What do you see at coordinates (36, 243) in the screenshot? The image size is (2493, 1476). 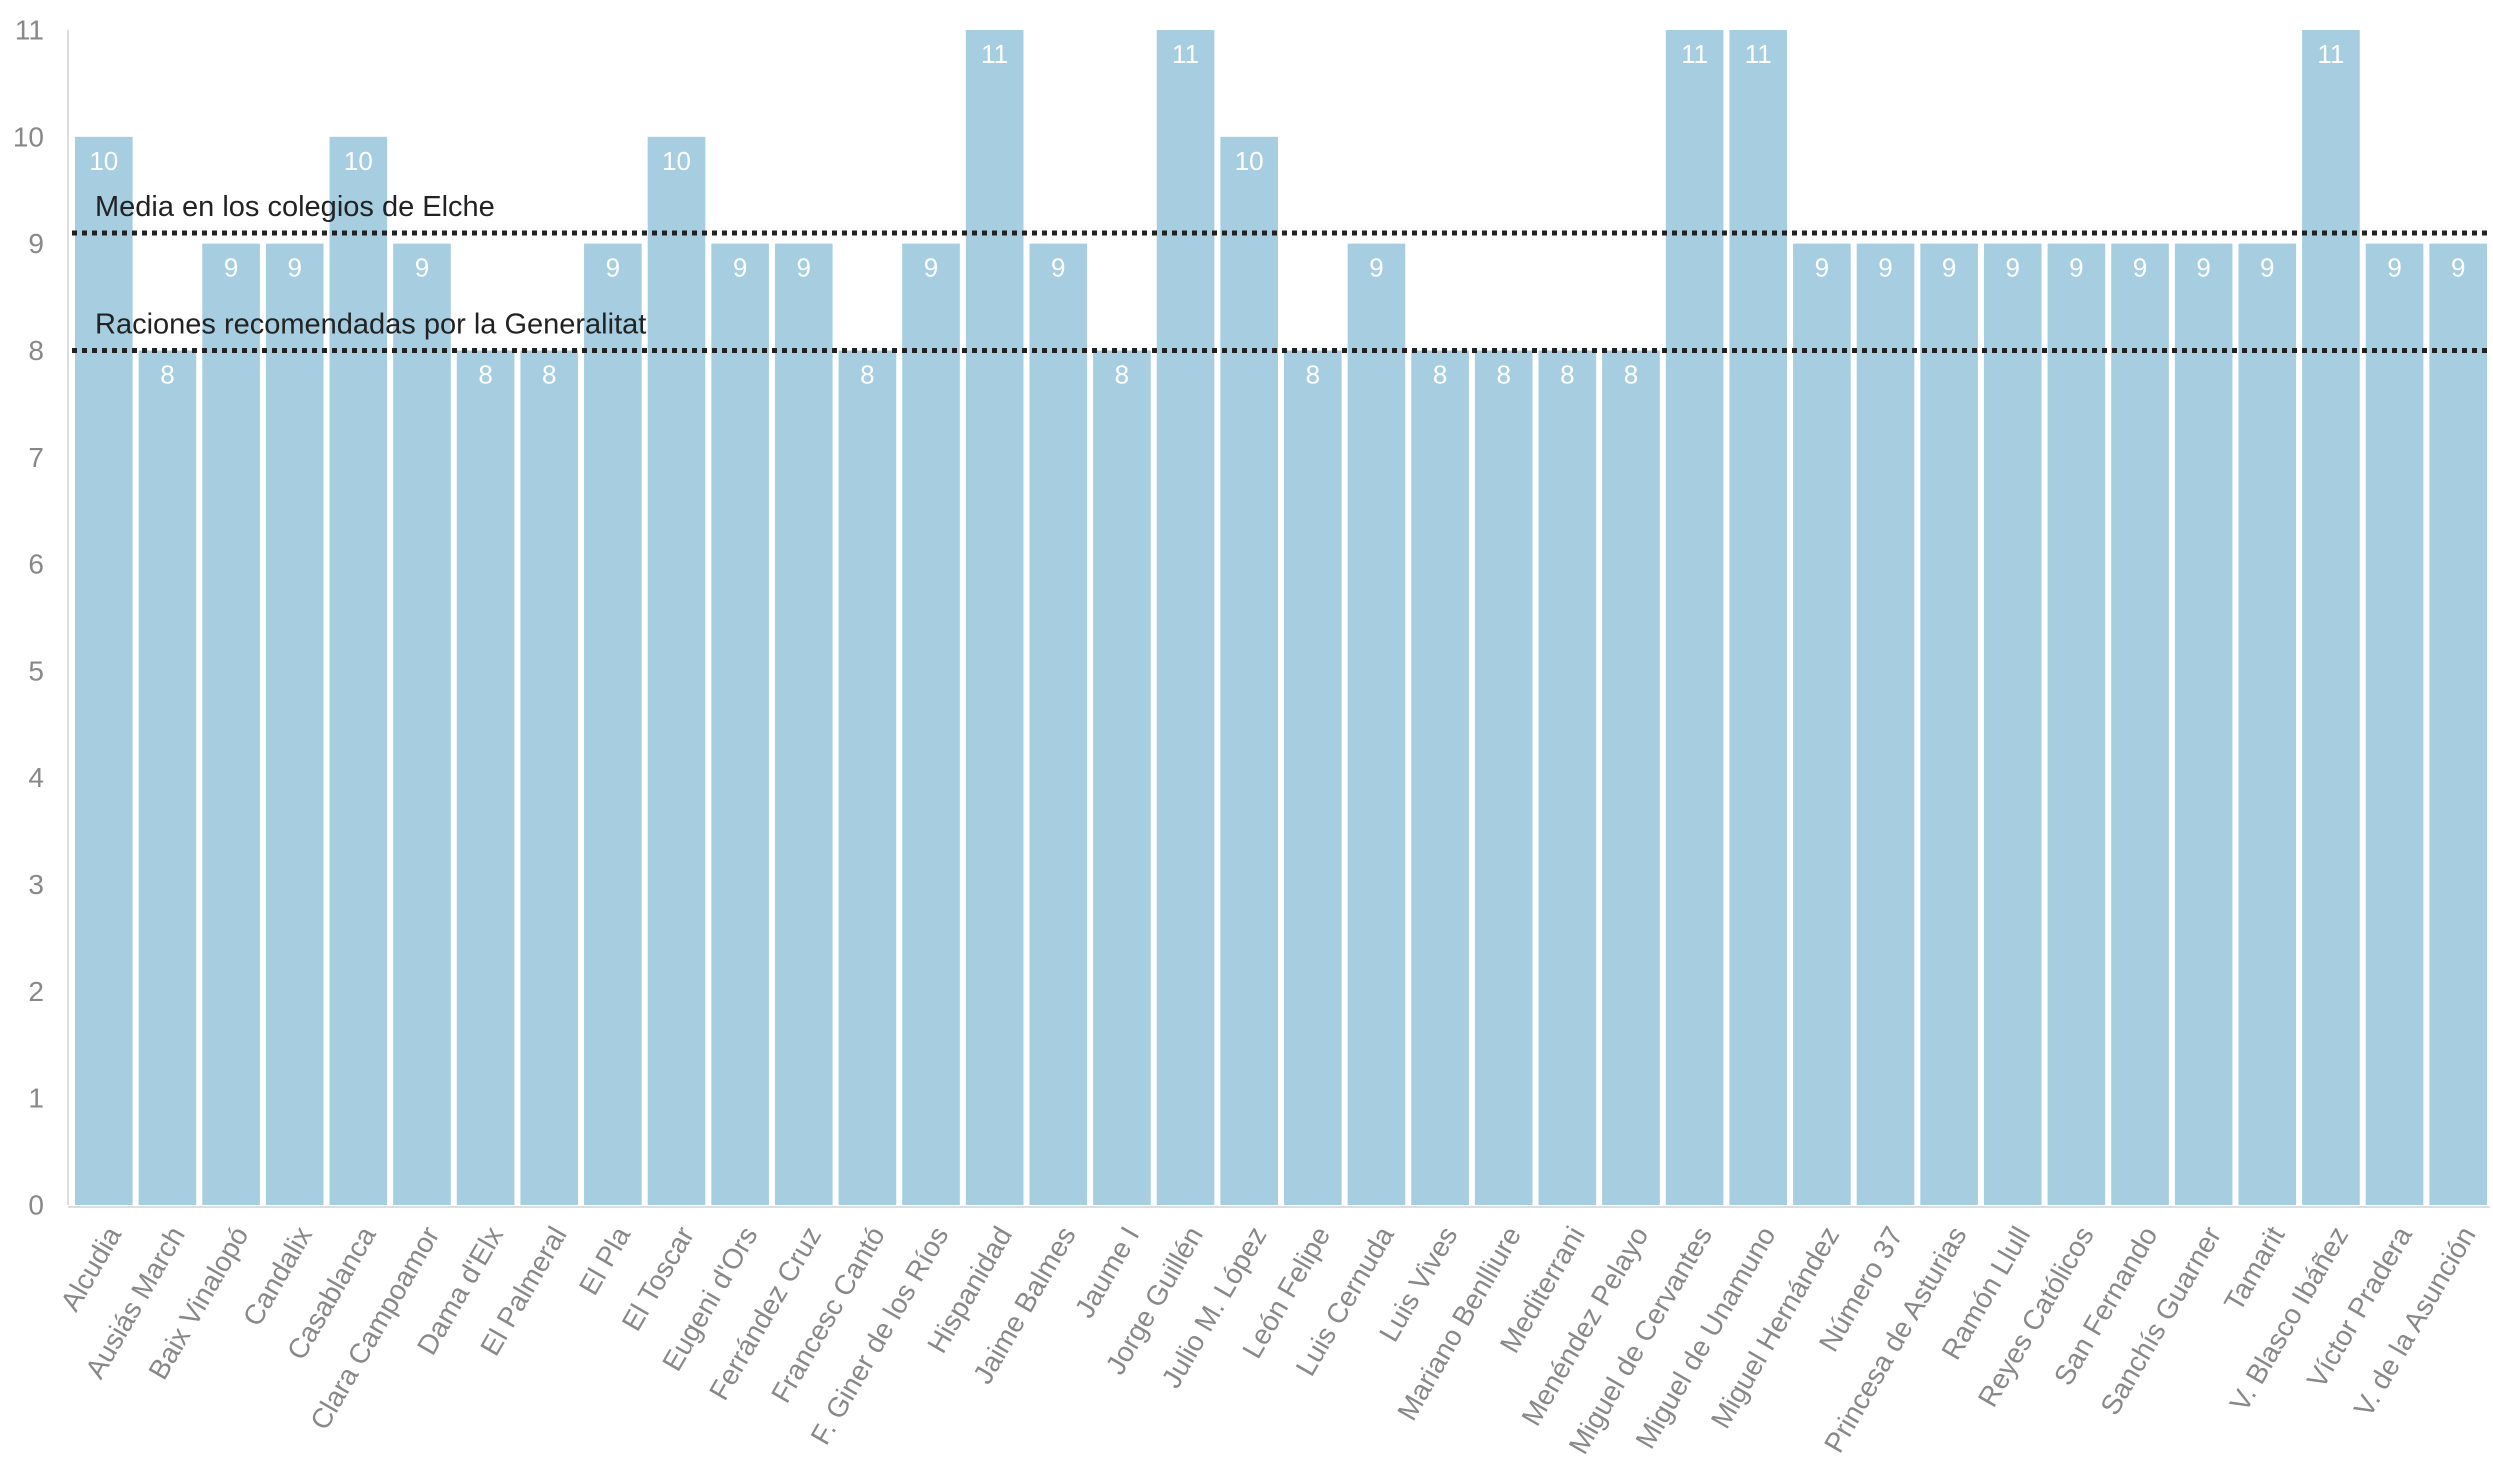 I see `y-tick-label: 9` at bounding box center [36, 243].